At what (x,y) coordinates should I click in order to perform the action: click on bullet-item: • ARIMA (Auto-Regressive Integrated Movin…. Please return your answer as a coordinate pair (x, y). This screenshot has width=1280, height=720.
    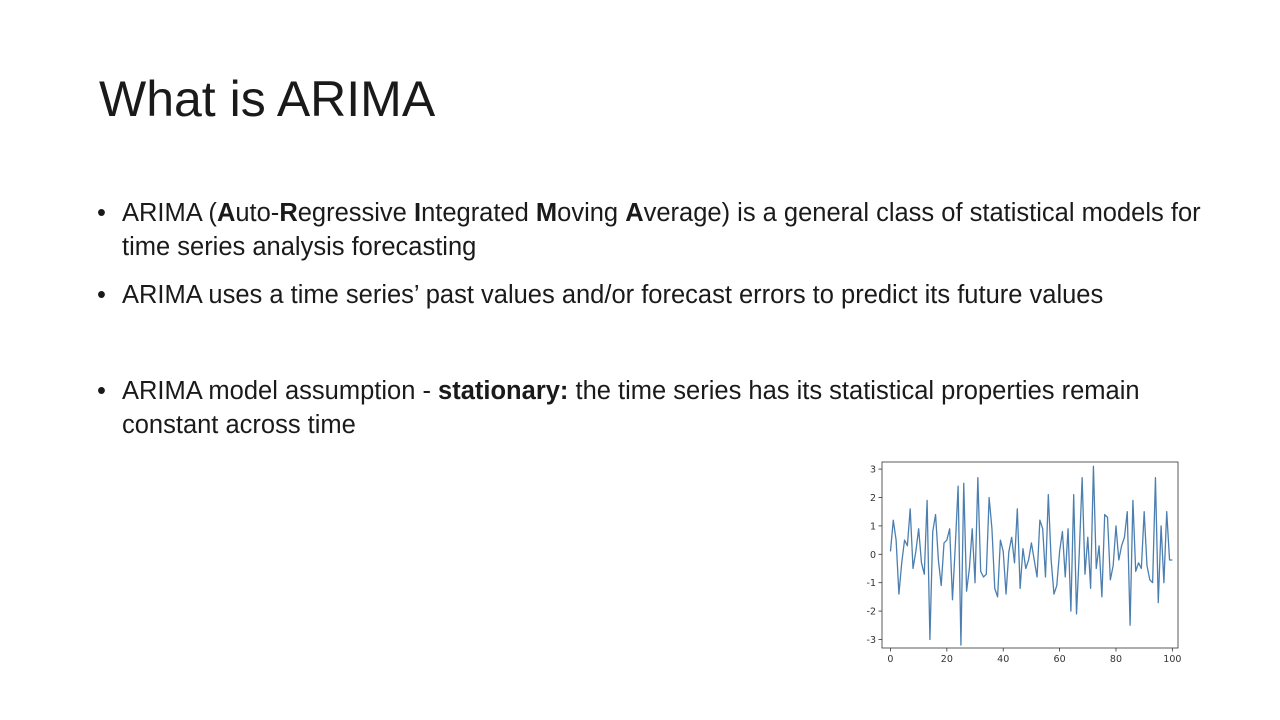
    Looking at the image, I should click on (652, 230).